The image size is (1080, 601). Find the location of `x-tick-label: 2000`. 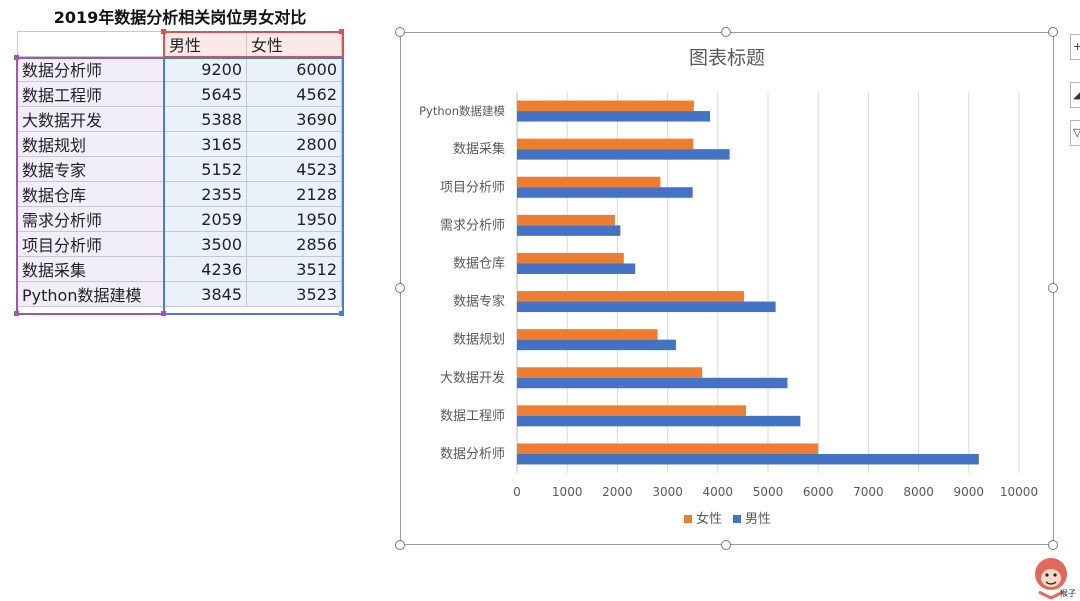

x-tick-label: 2000 is located at coordinates (617, 492).